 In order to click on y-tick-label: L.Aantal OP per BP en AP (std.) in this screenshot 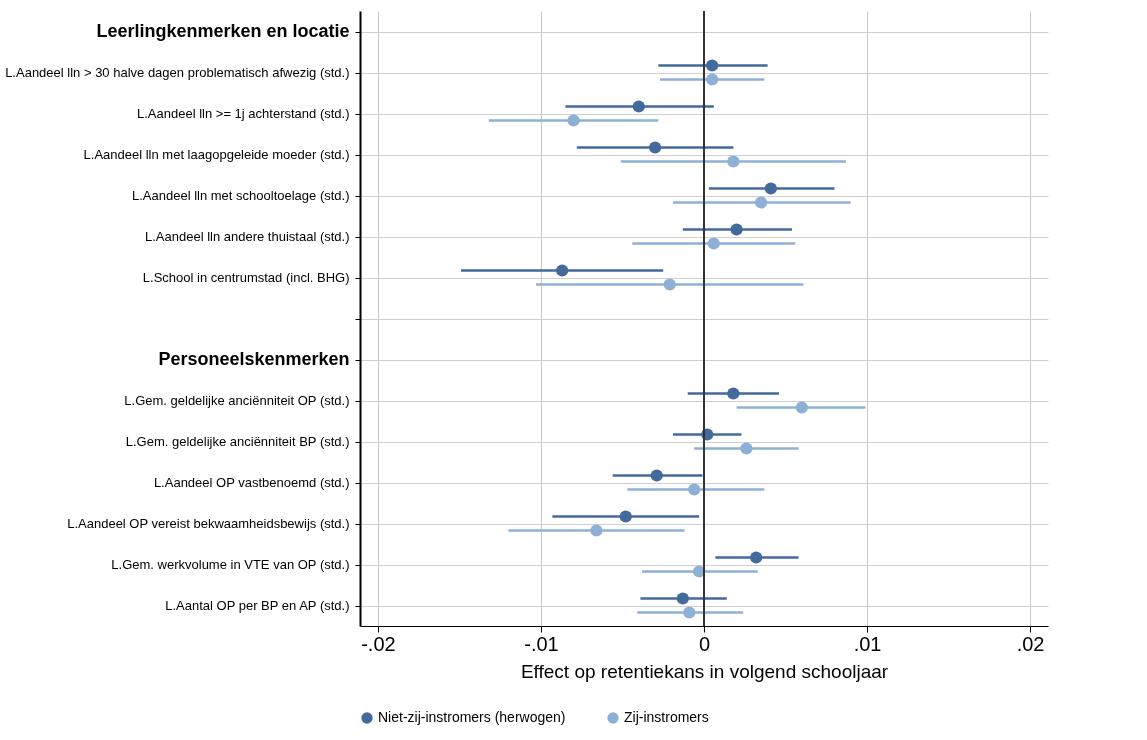, I will do `click(257, 605)`.